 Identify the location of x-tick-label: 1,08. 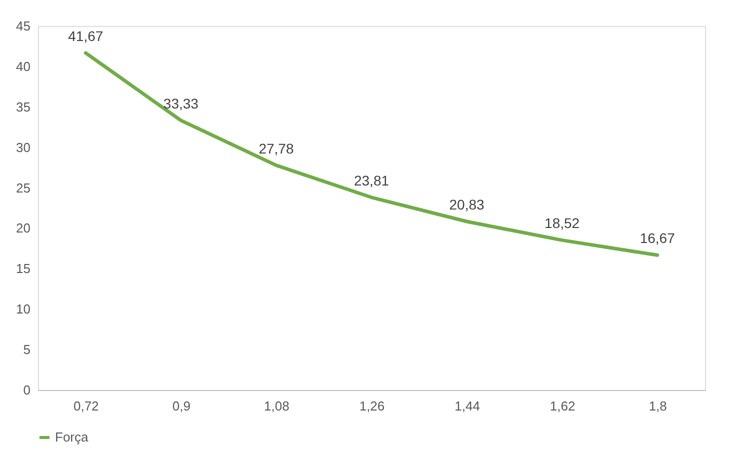
(277, 406).